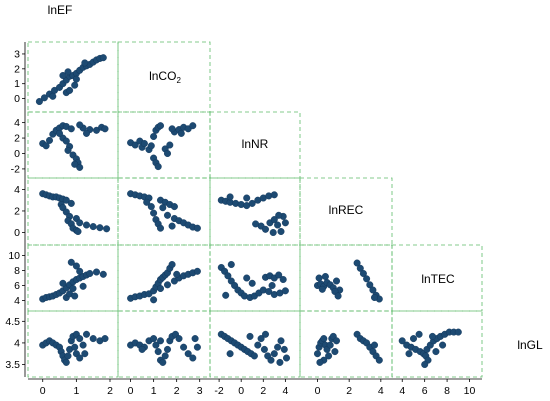 The height and width of the screenshot is (401, 550). Describe the element at coordinates (437, 344) in the screenshot. I see `cell-border-GL-TEC` at that location.